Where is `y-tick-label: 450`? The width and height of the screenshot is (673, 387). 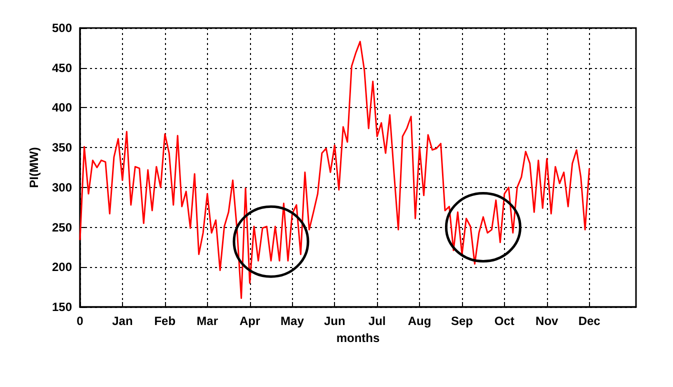
y-tick-label: 450 is located at coordinates (62, 67).